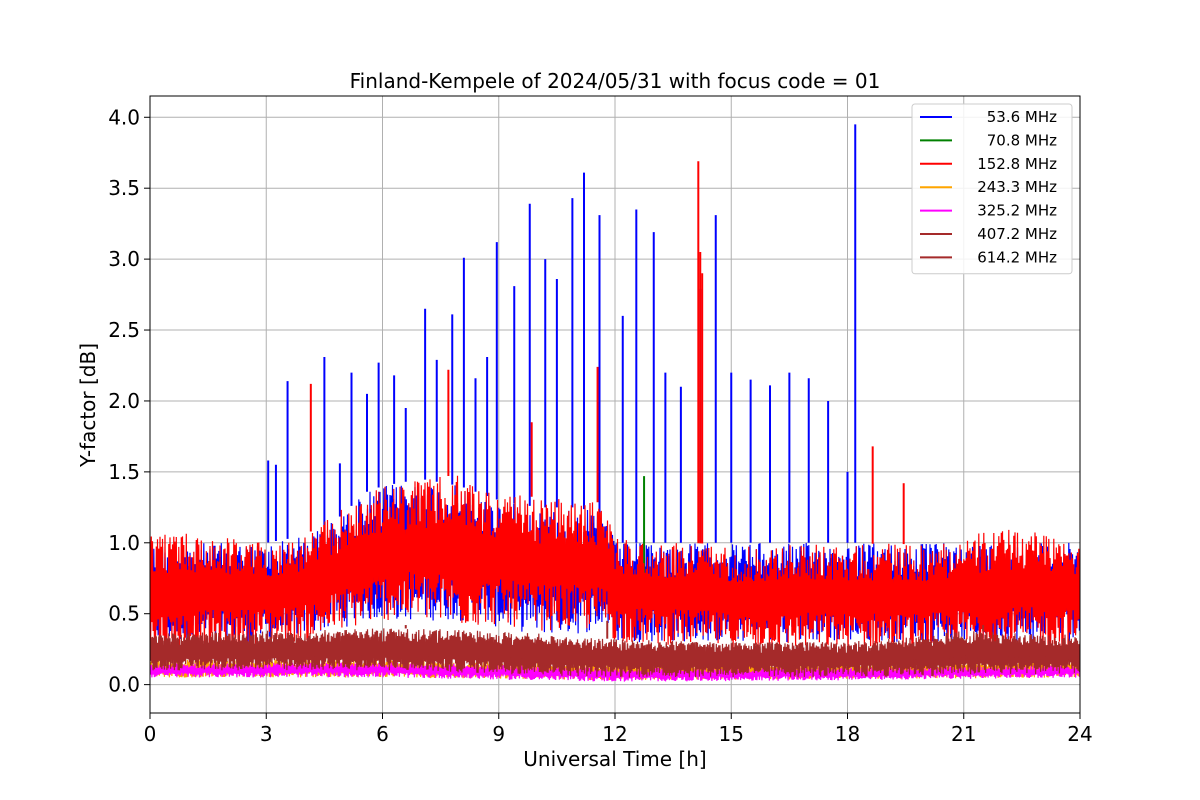 This screenshot has width=1200, height=800. I want to click on y-tick-label: 2.0, so click(124, 401).